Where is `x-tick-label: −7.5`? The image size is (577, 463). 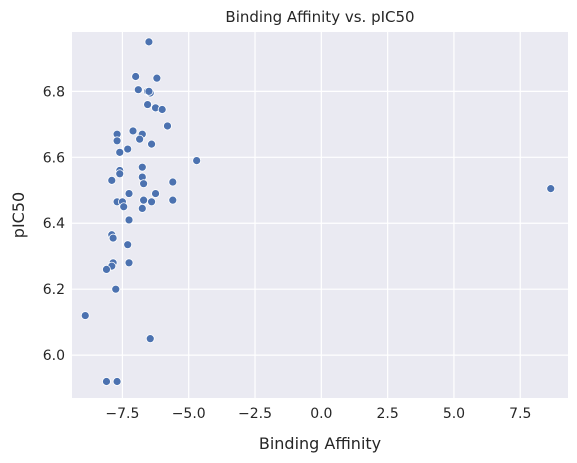
x-tick-label: −7.5 is located at coordinates (122, 414).